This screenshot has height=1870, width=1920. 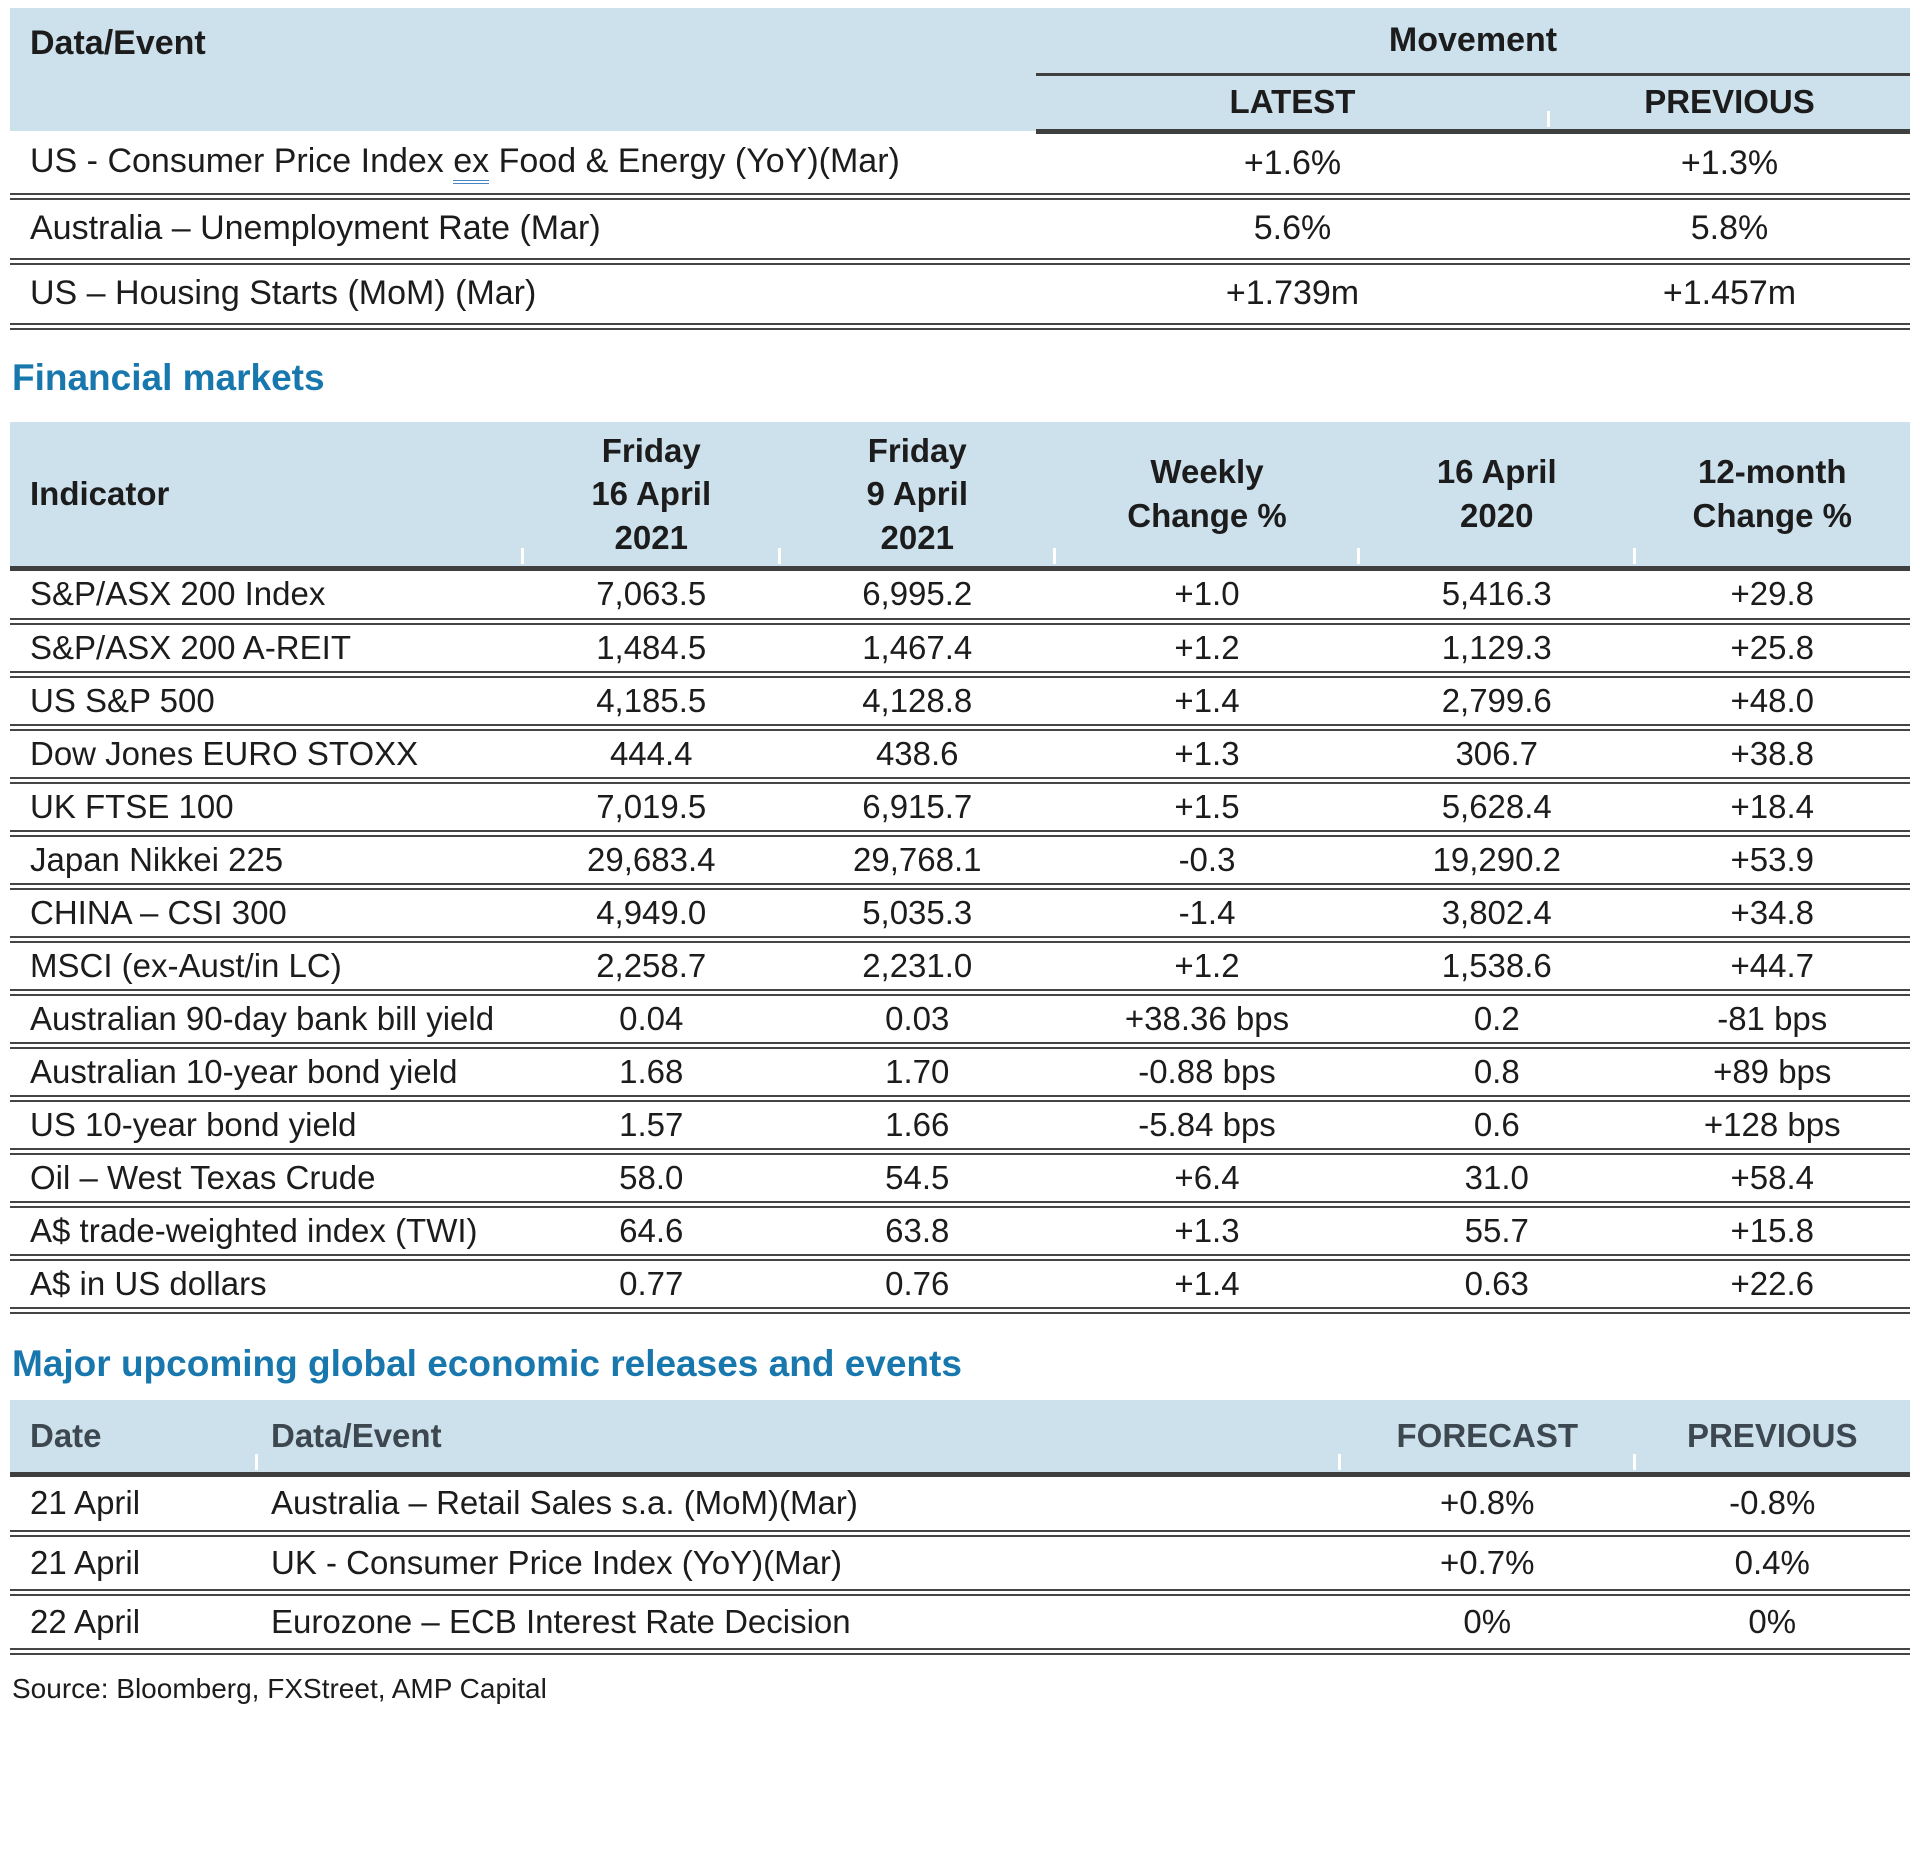 I want to click on previous-value-cell: -0.8%, so click(x=1772, y=1505).